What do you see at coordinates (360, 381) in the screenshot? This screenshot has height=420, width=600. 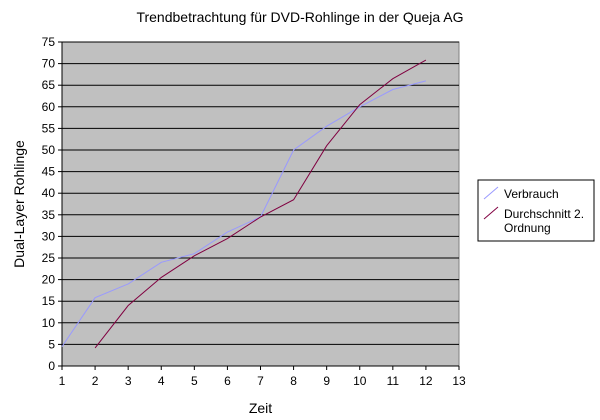 I see `x-tick-label: 10` at bounding box center [360, 381].